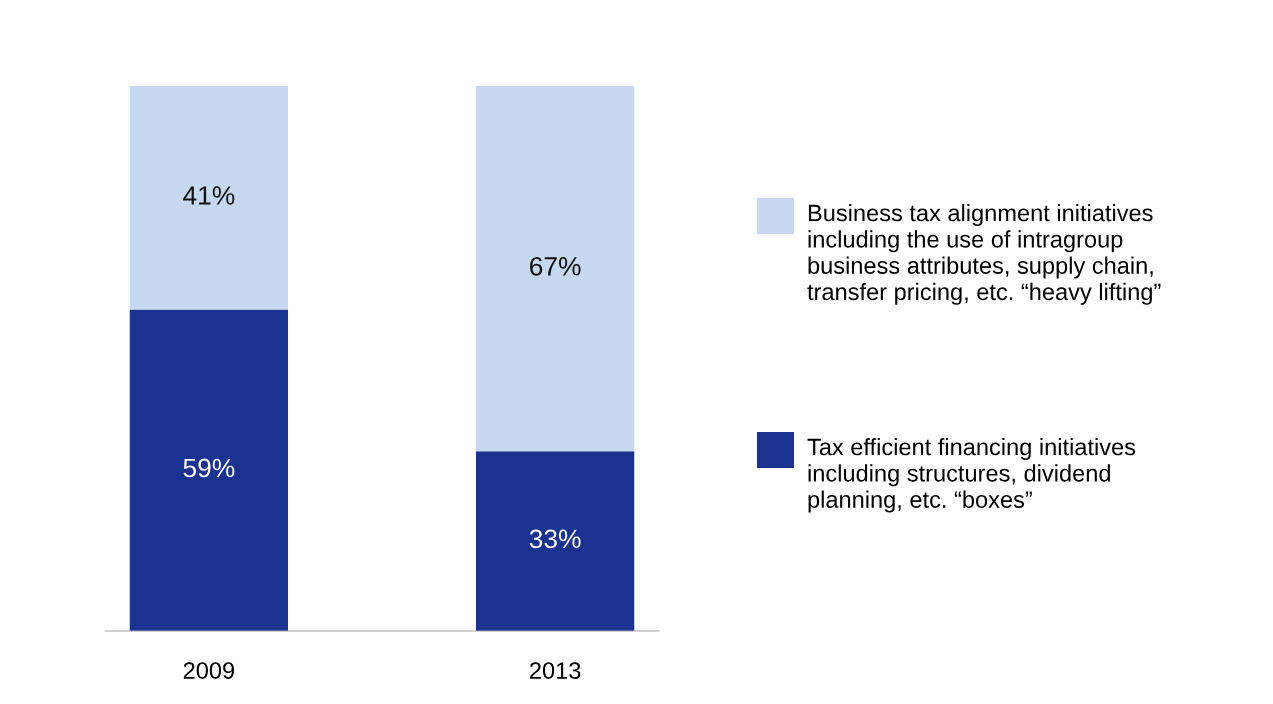 This screenshot has width=1273, height=704. I want to click on data-label: 41%, so click(209, 195).